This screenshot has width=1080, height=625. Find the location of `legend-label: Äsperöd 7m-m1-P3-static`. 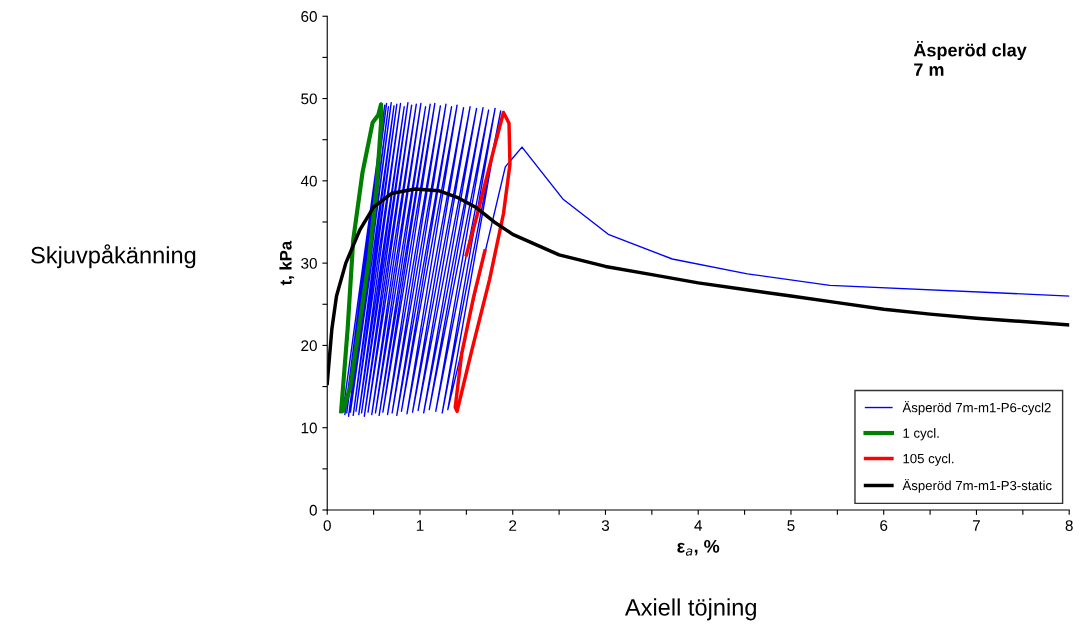

legend-label: Äsperöd 7m-m1-P3-static is located at coordinates (977, 486).